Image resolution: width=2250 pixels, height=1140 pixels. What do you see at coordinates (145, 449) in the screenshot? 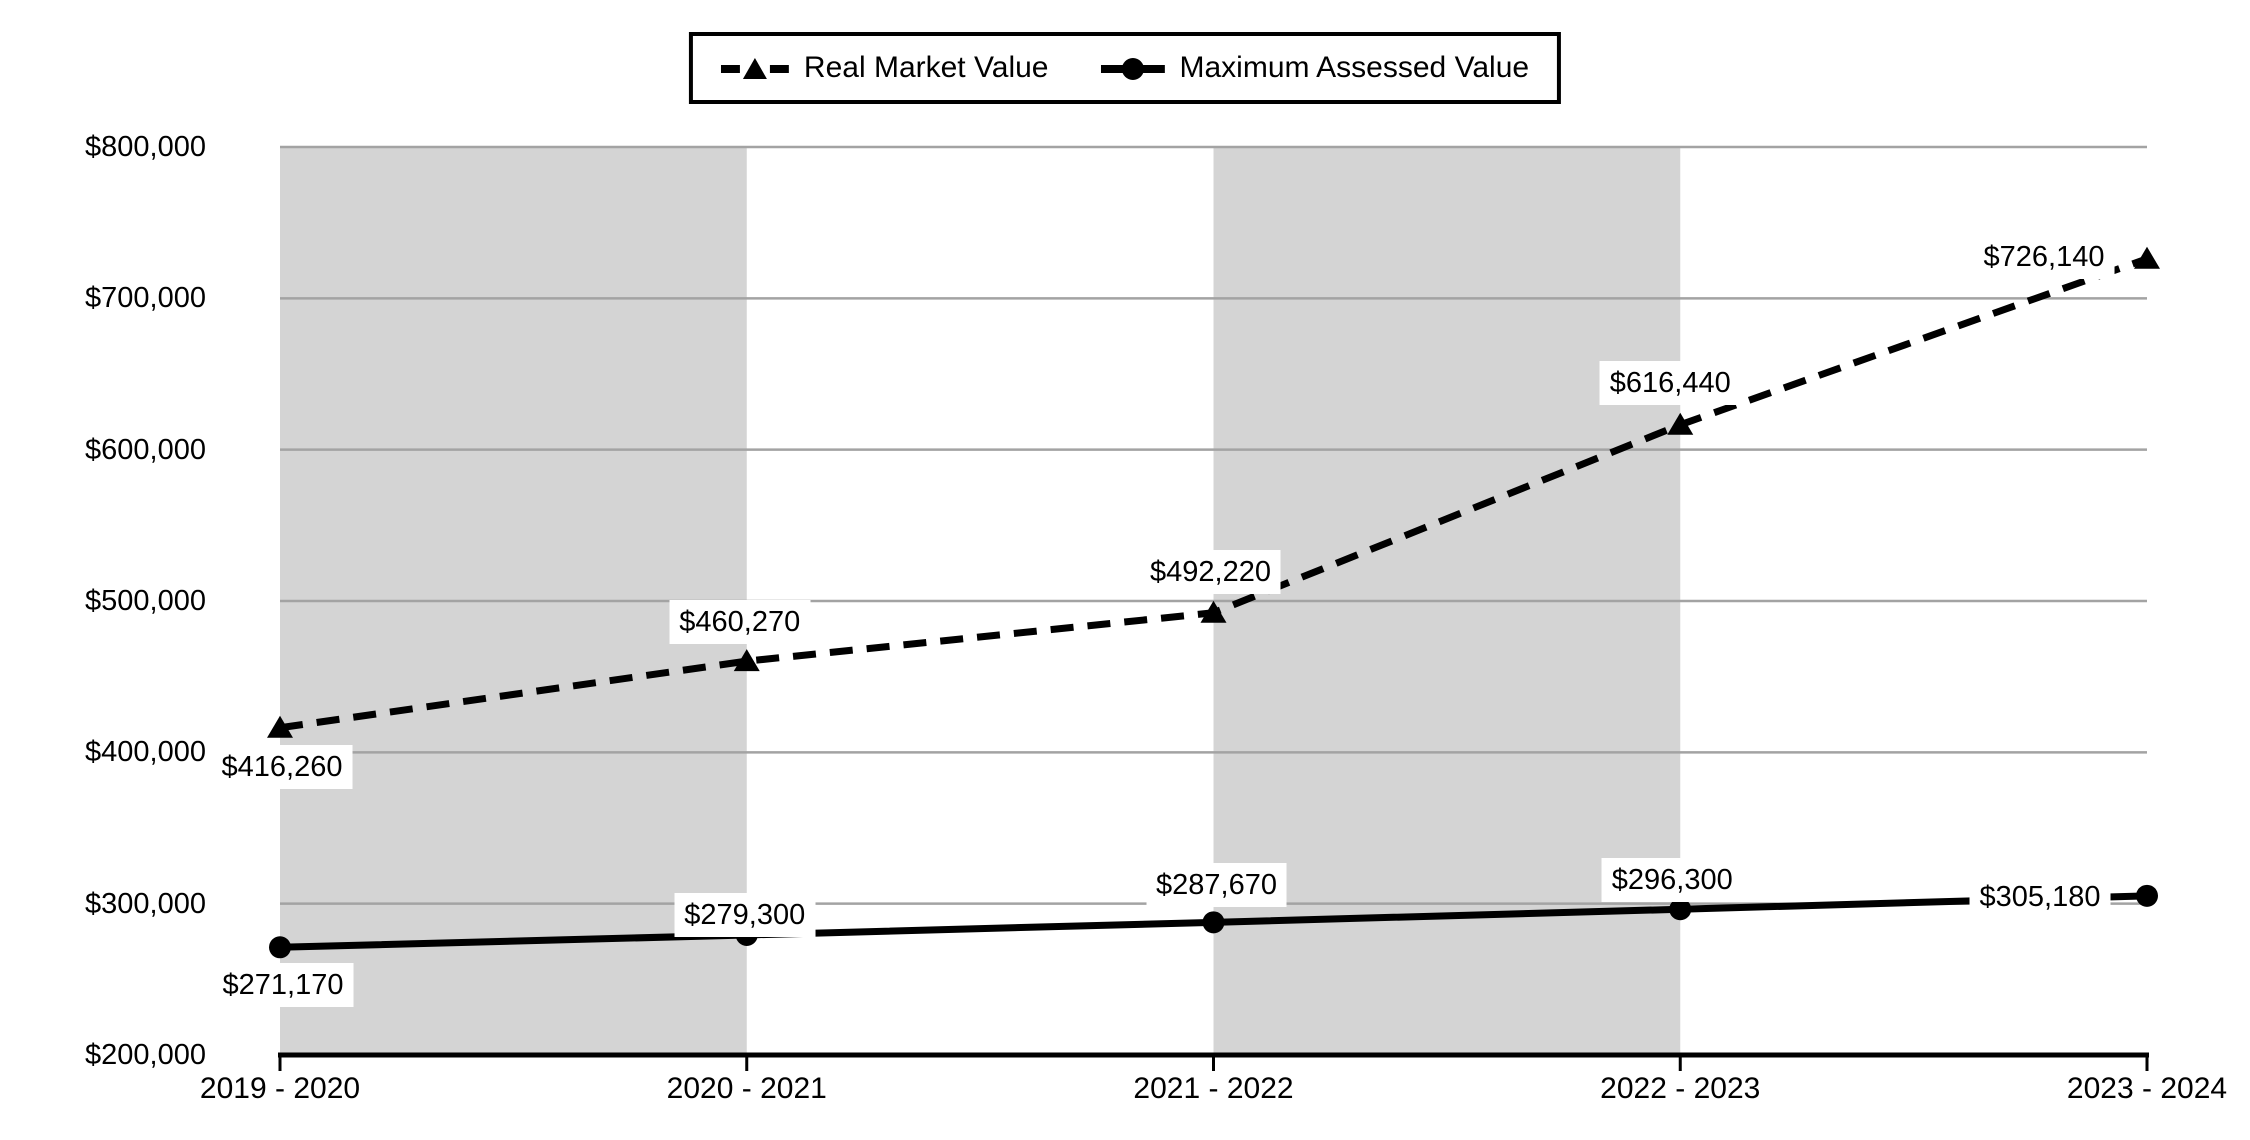
I see `y-axis-tick-label: $600,000` at bounding box center [145, 449].